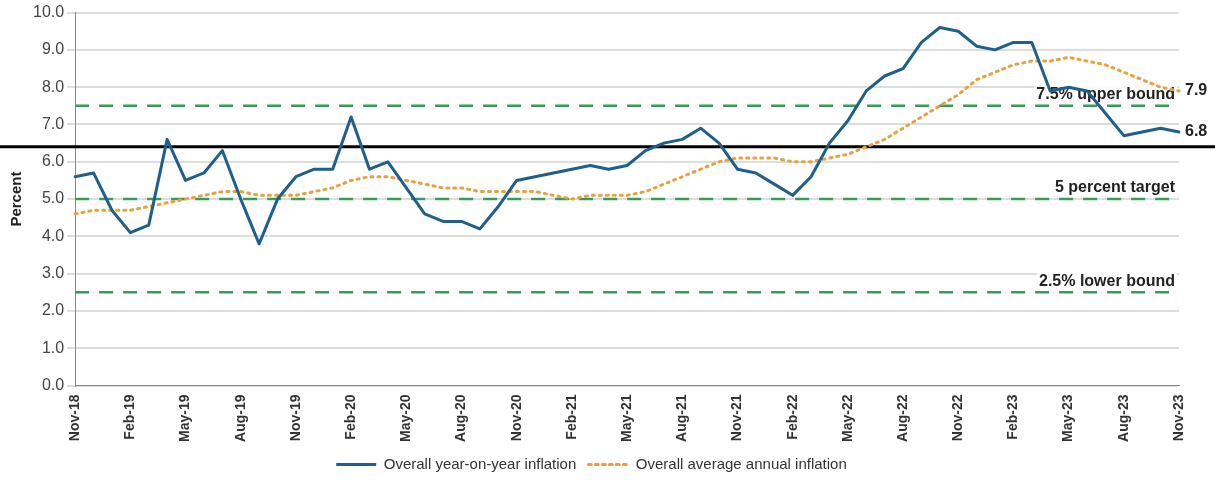 This screenshot has width=1215, height=482. What do you see at coordinates (681, 418) in the screenshot?
I see `x-tick-label: Aug-21` at bounding box center [681, 418].